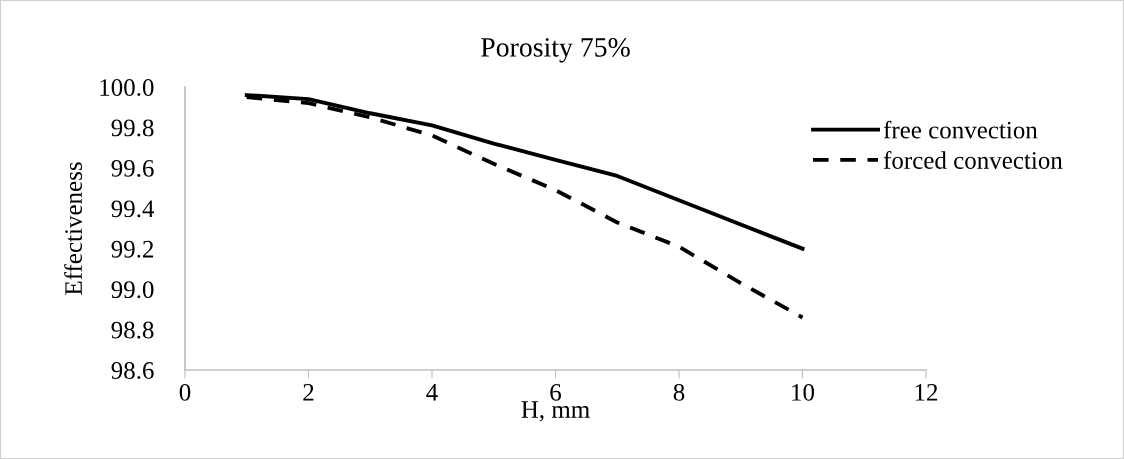  What do you see at coordinates (133, 209) in the screenshot?
I see `y-tick-label: 99.4` at bounding box center [133, 209].